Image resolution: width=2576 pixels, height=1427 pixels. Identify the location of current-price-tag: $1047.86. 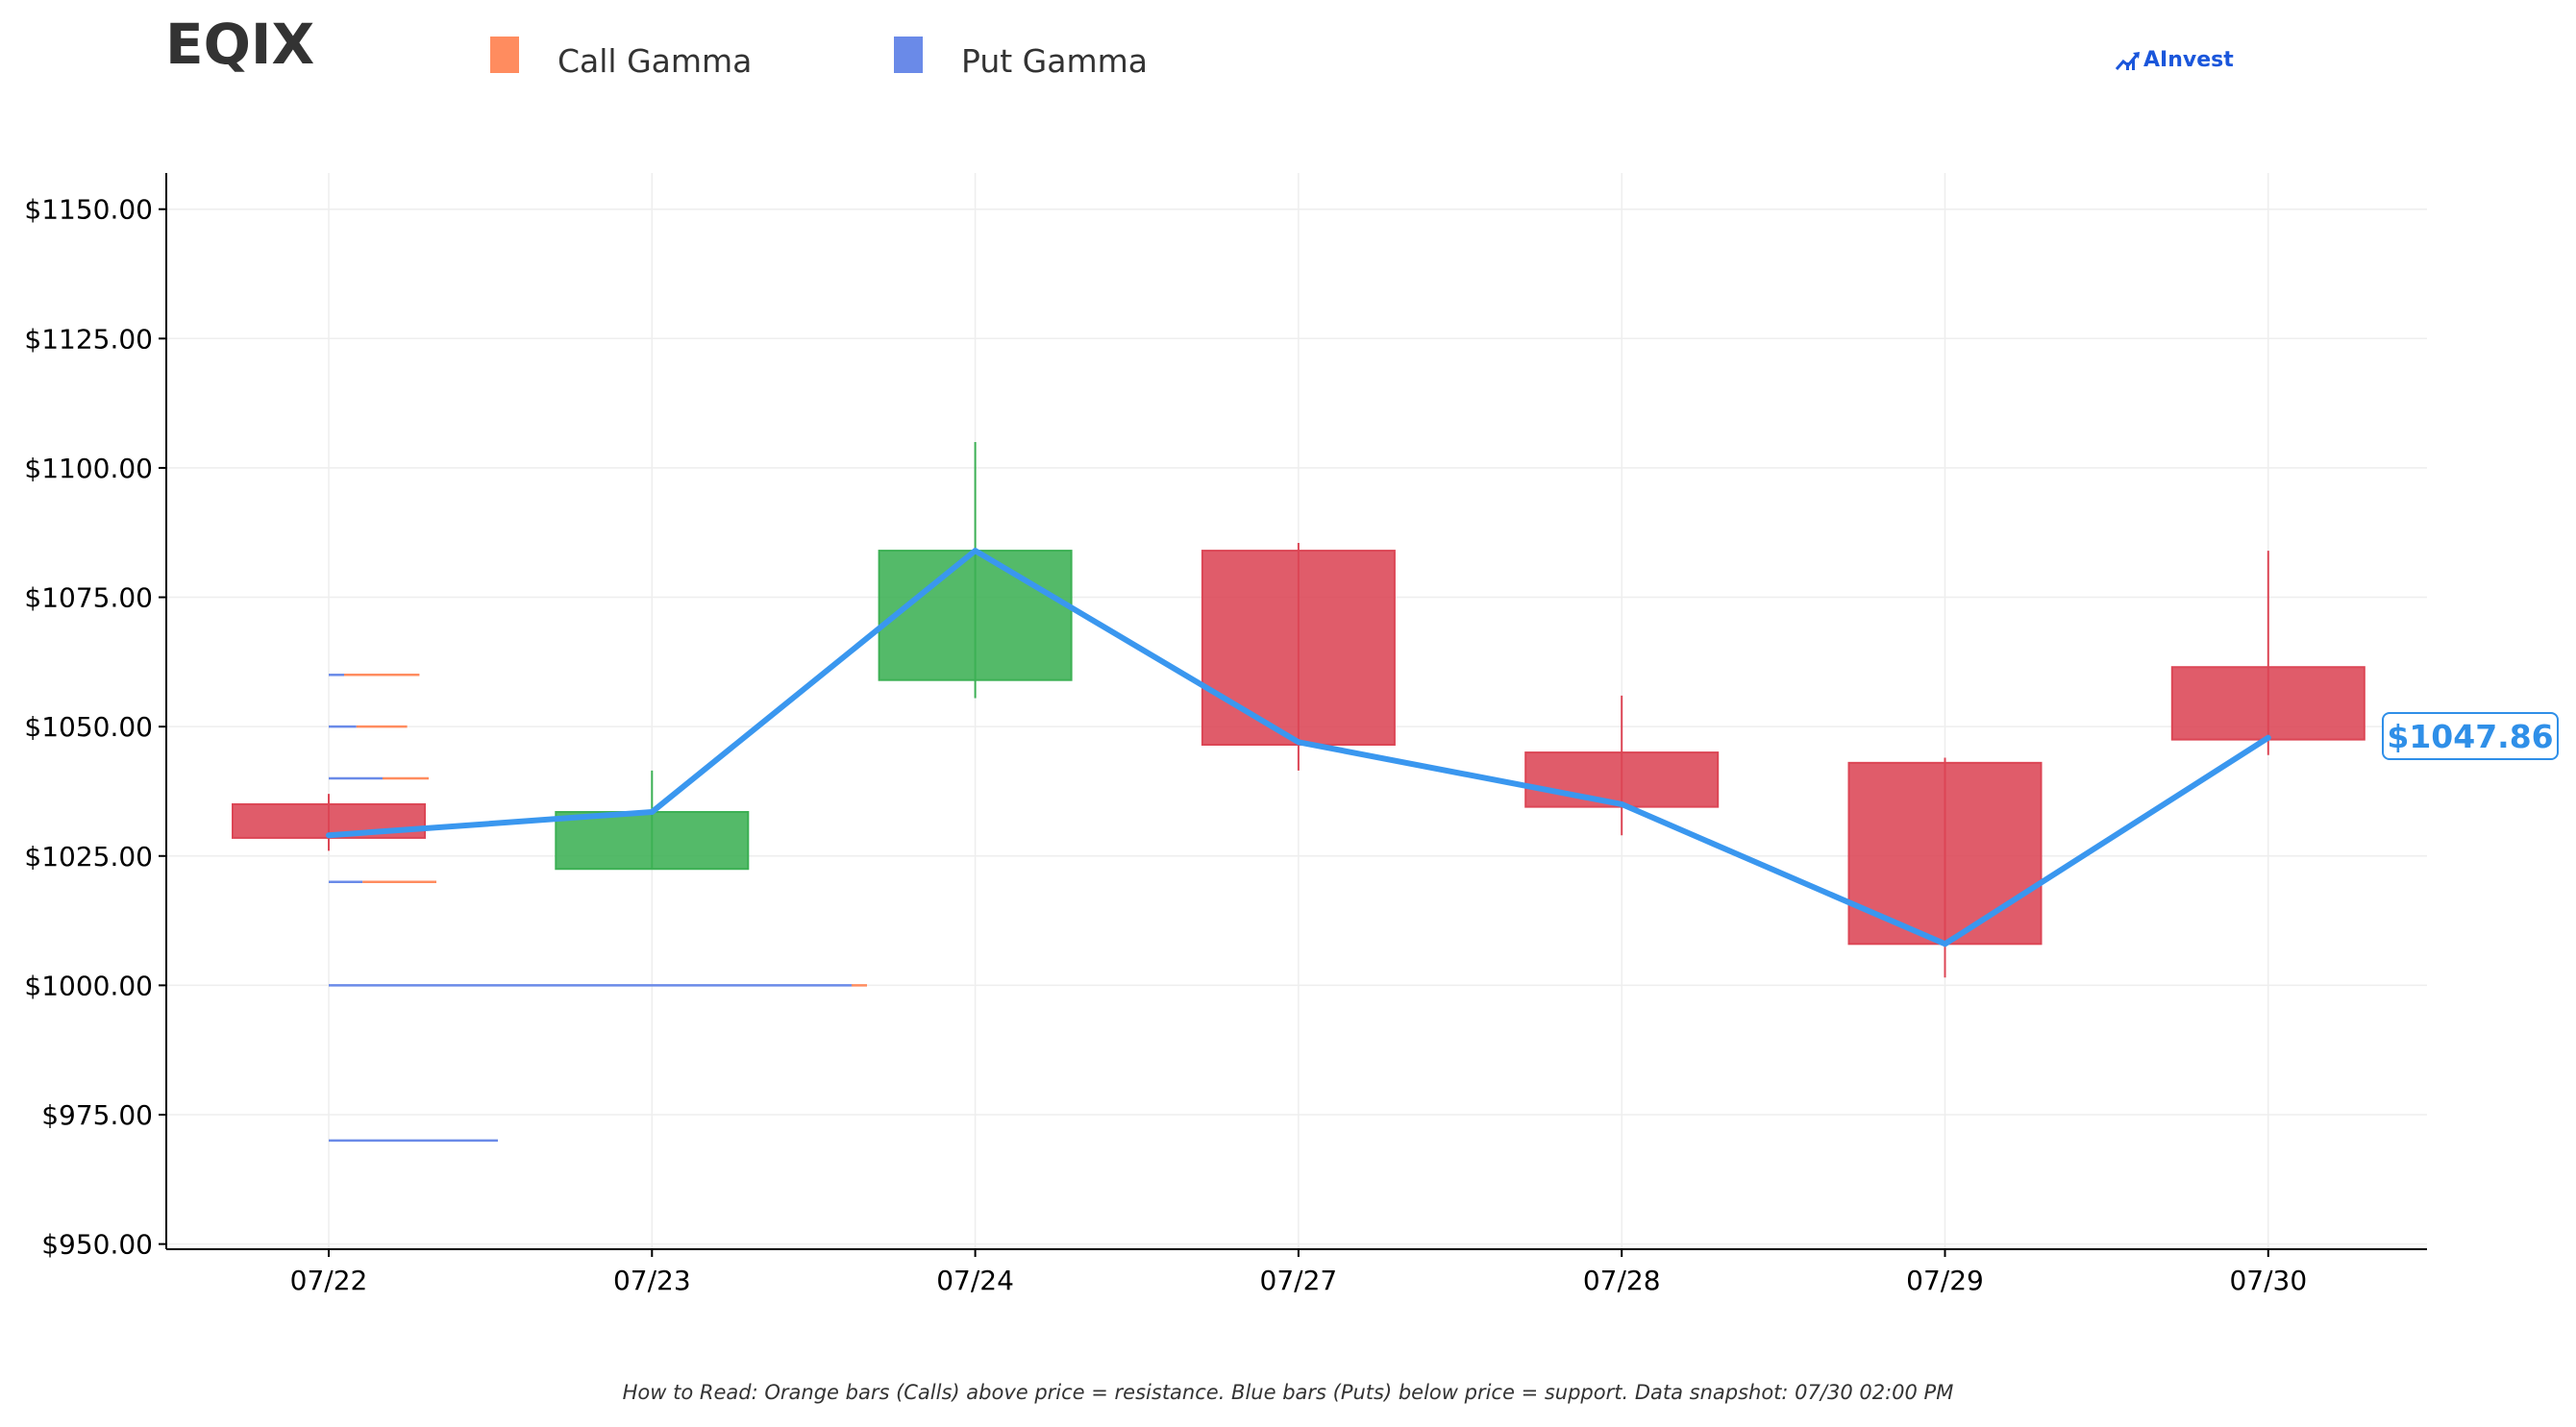
(2471, 736).